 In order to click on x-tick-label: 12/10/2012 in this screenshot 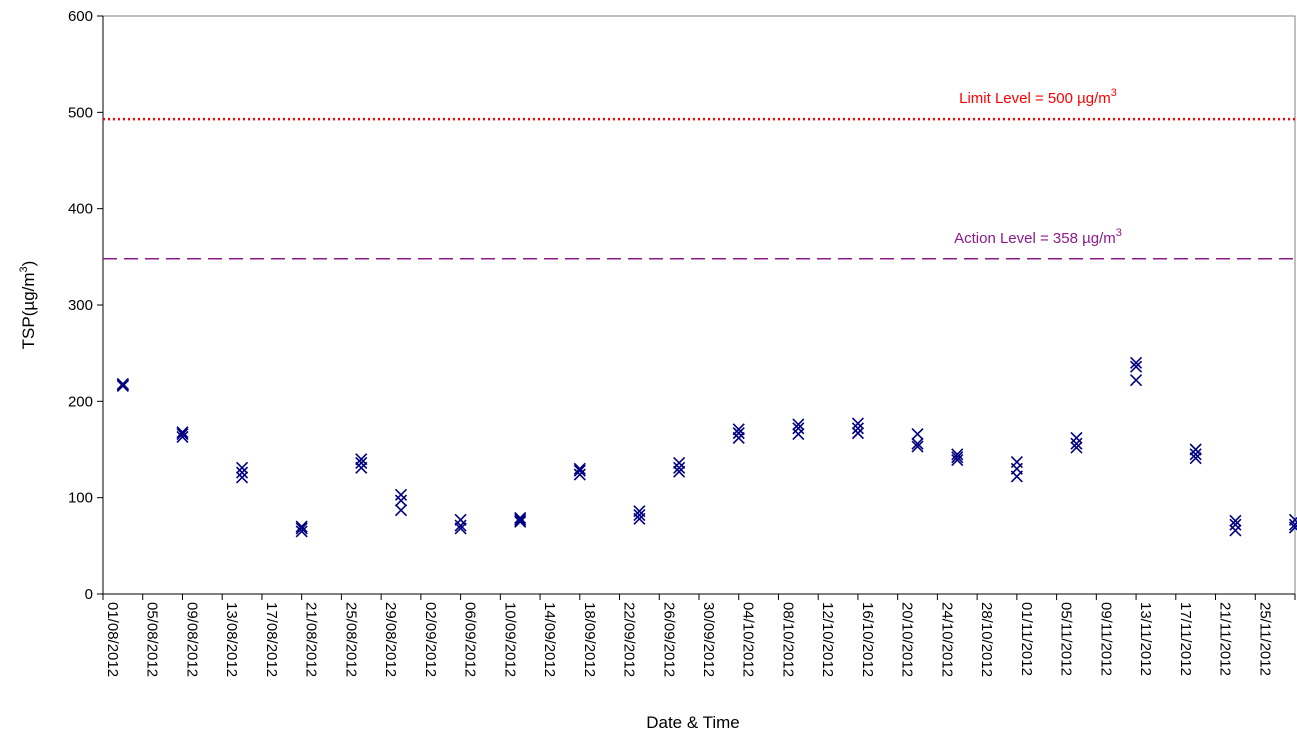, I will do `click(827, 639)`.